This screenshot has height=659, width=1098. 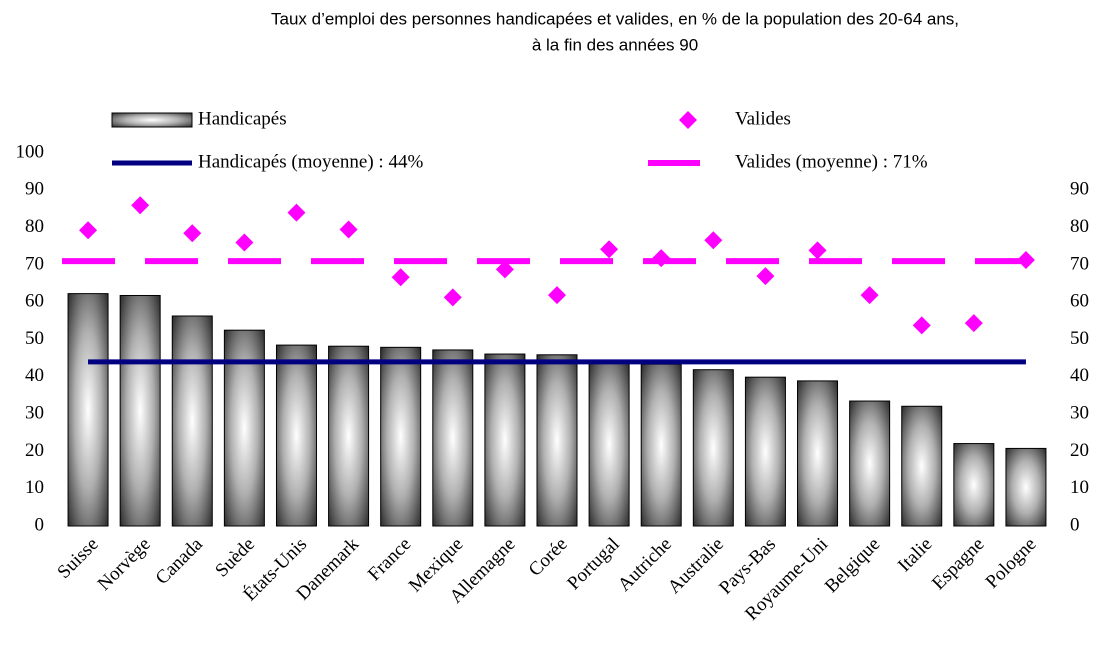 I want to click on y-tick-label: 40, so click(x=34, y=375).